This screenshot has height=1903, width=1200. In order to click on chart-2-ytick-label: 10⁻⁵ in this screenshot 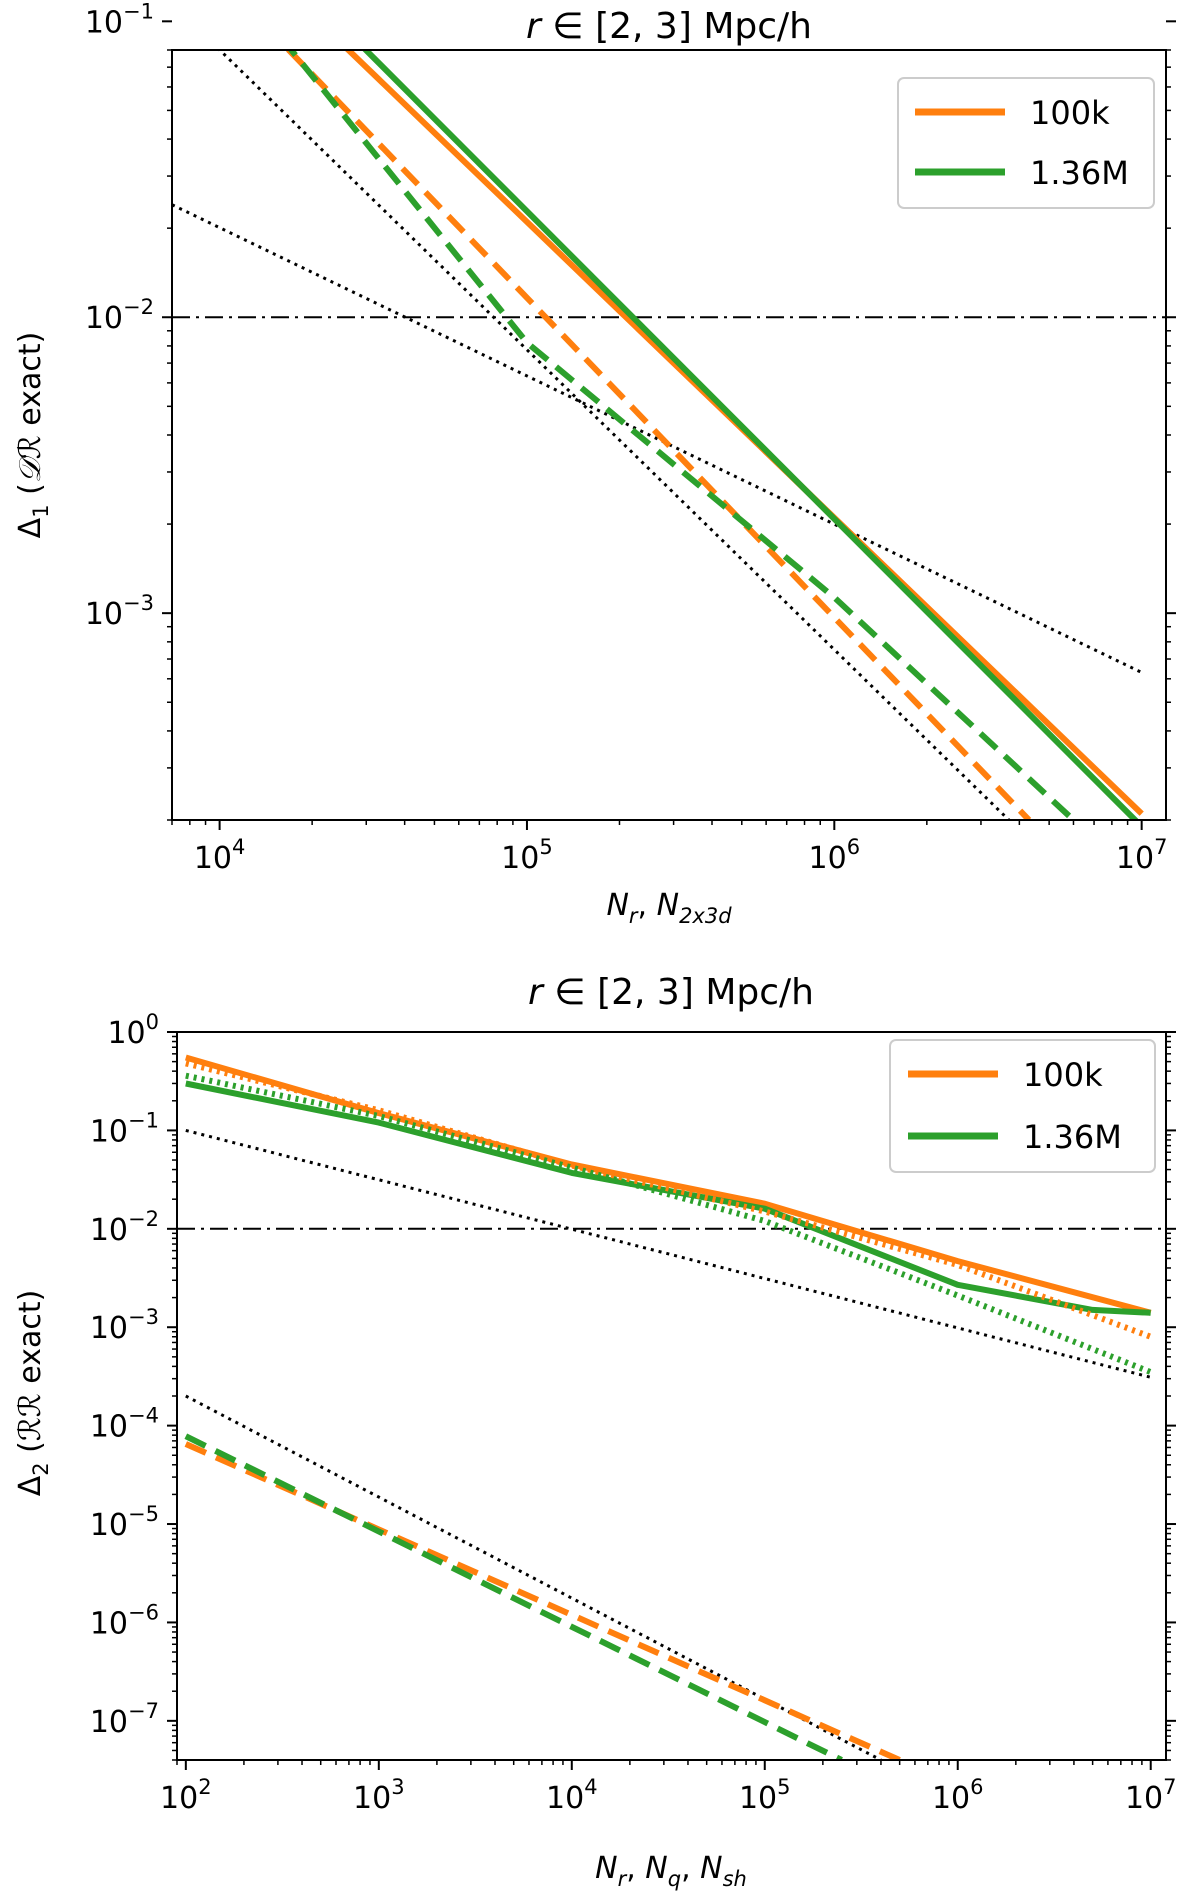, I will do `click(124, 1522)`.